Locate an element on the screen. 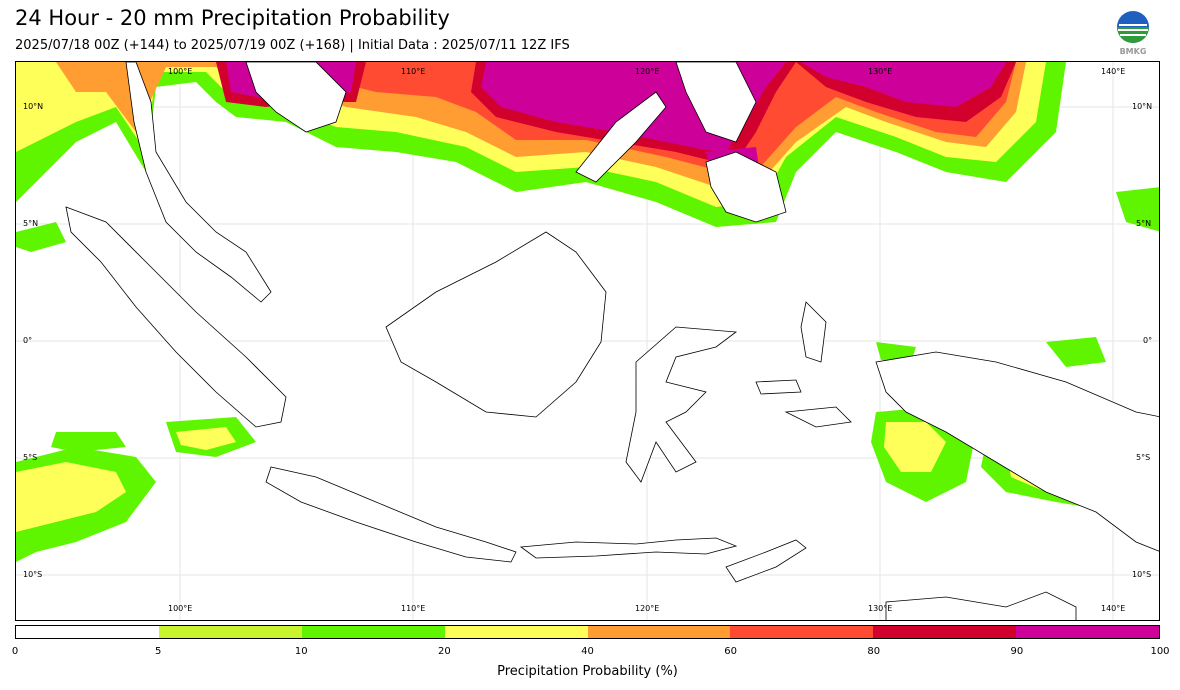 The height and width of the screenshot is (690, 1180). lat-tick-right-0: 0° is located at coordinates (1148, 340).